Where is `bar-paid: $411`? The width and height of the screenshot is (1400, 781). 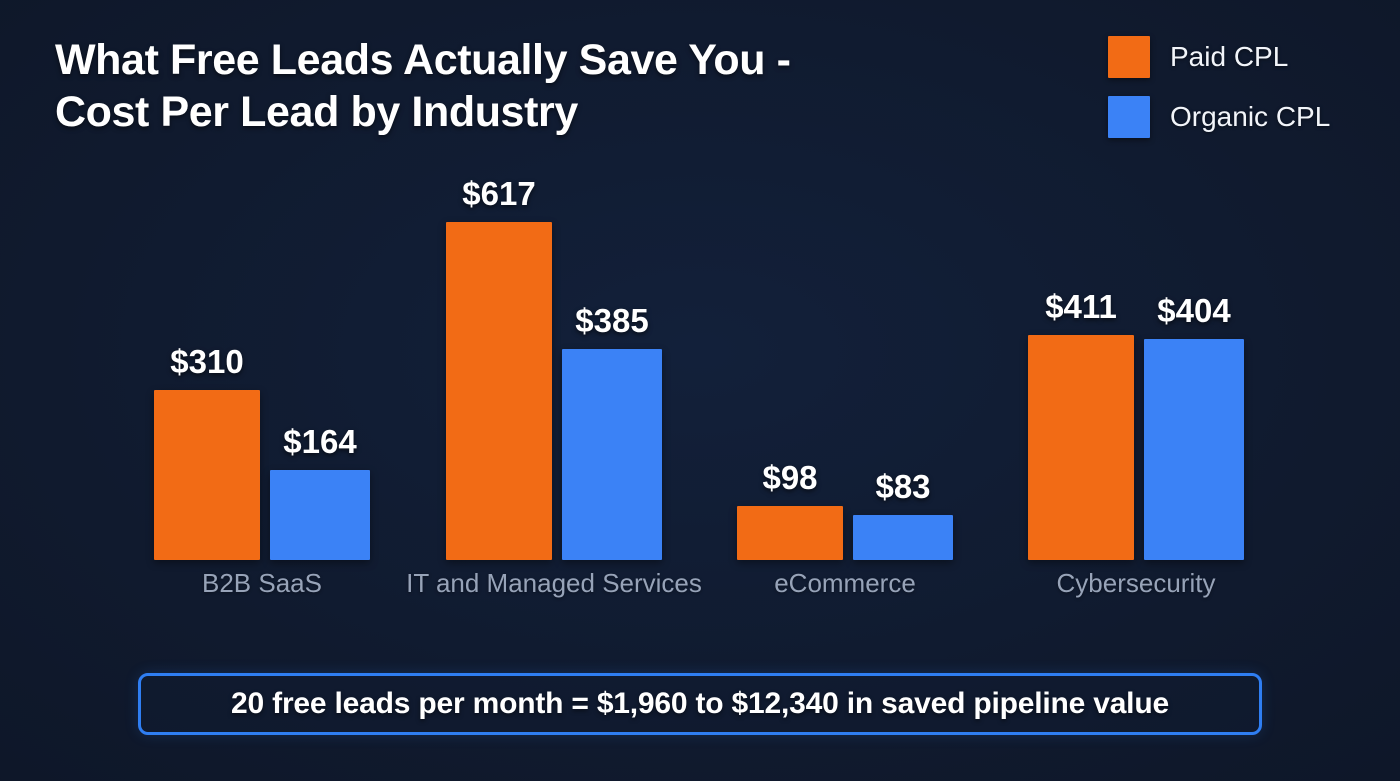
bar-paid: $411 is located at coordinates (1081, 424).